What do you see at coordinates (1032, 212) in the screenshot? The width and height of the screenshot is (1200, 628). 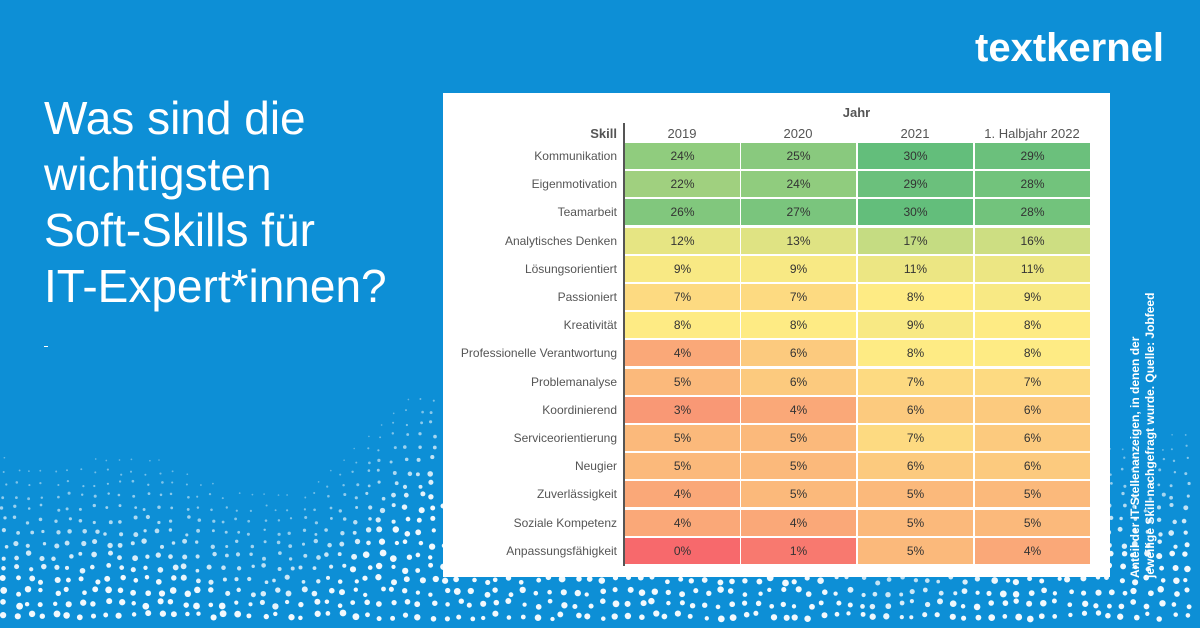 I see `heatmap-cell: 28%` at bounding box center [1032, 212].